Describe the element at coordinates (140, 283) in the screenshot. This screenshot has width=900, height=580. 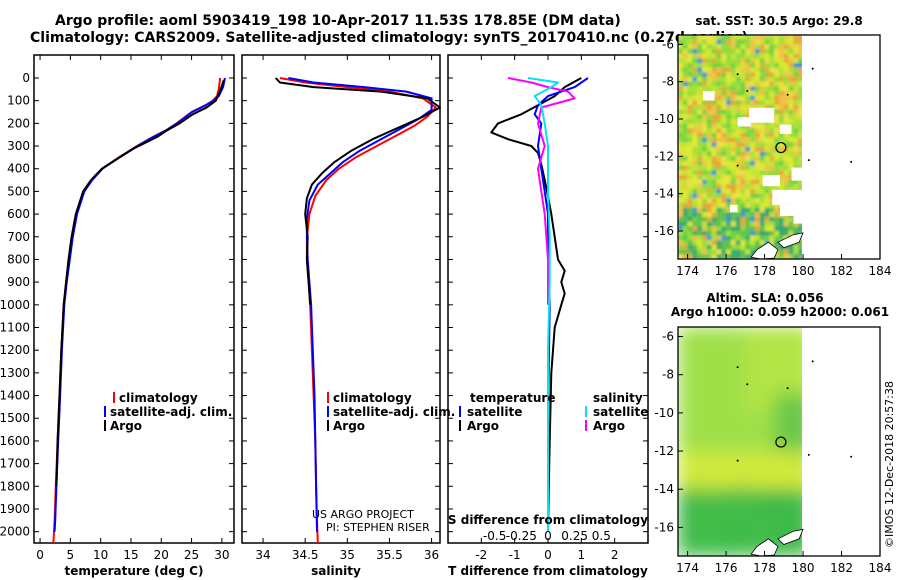
I see `series-line-argo` at that location.